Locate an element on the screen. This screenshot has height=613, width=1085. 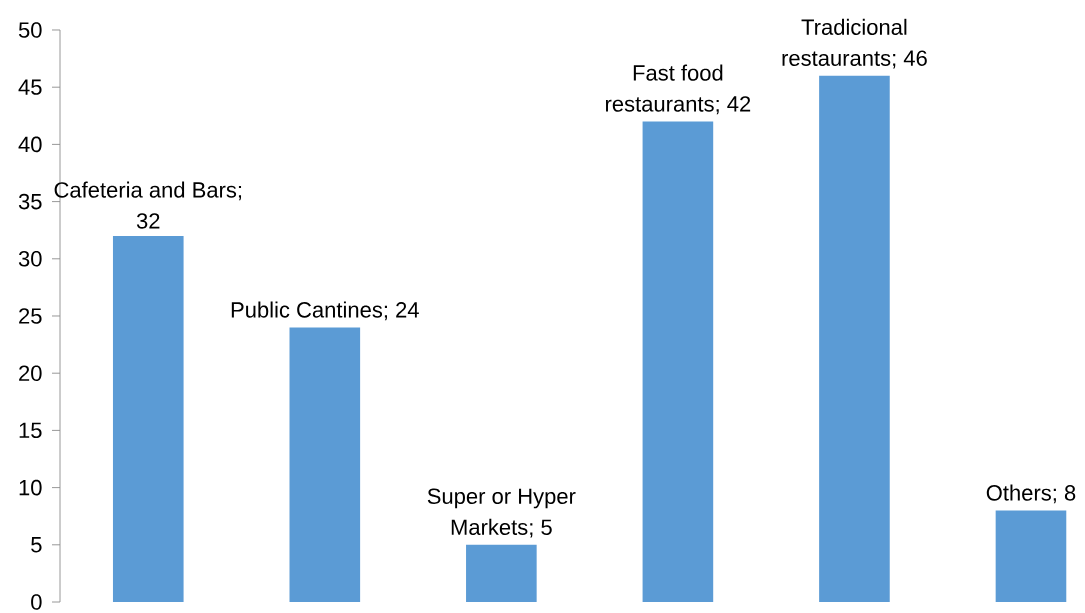
data-label: Cafeteria and Bars; 32 is located at coordinates (148, 205).